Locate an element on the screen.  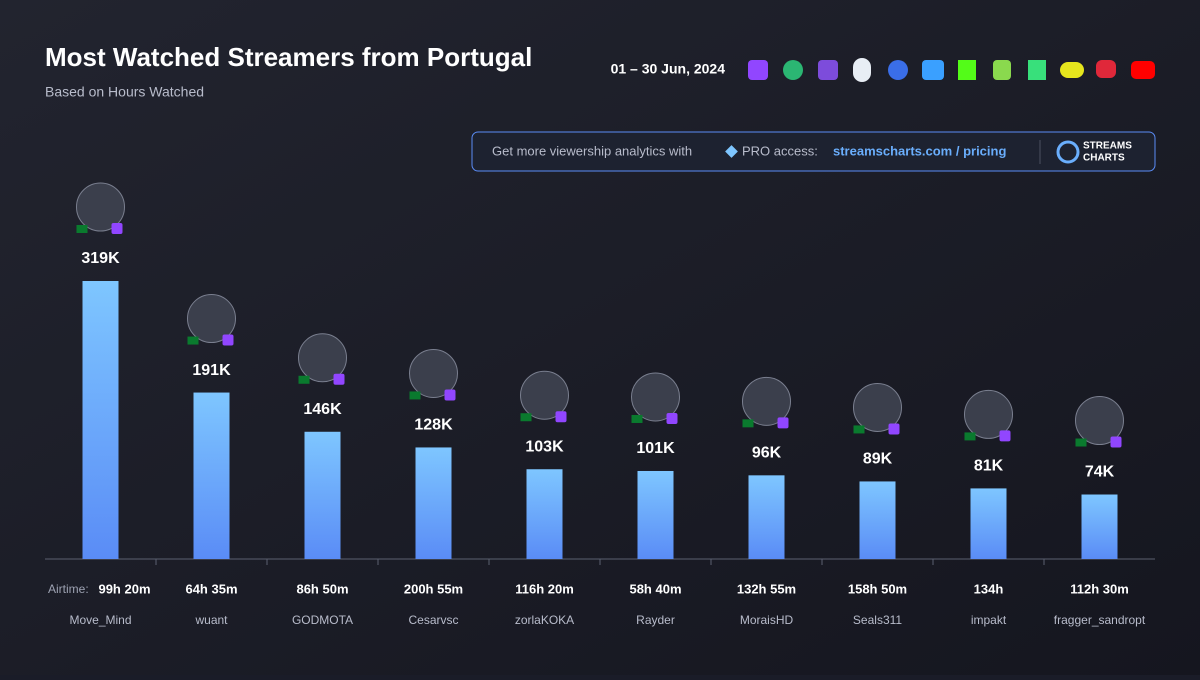
airtime-label: Airtime: is located at coordinates (68, 589).